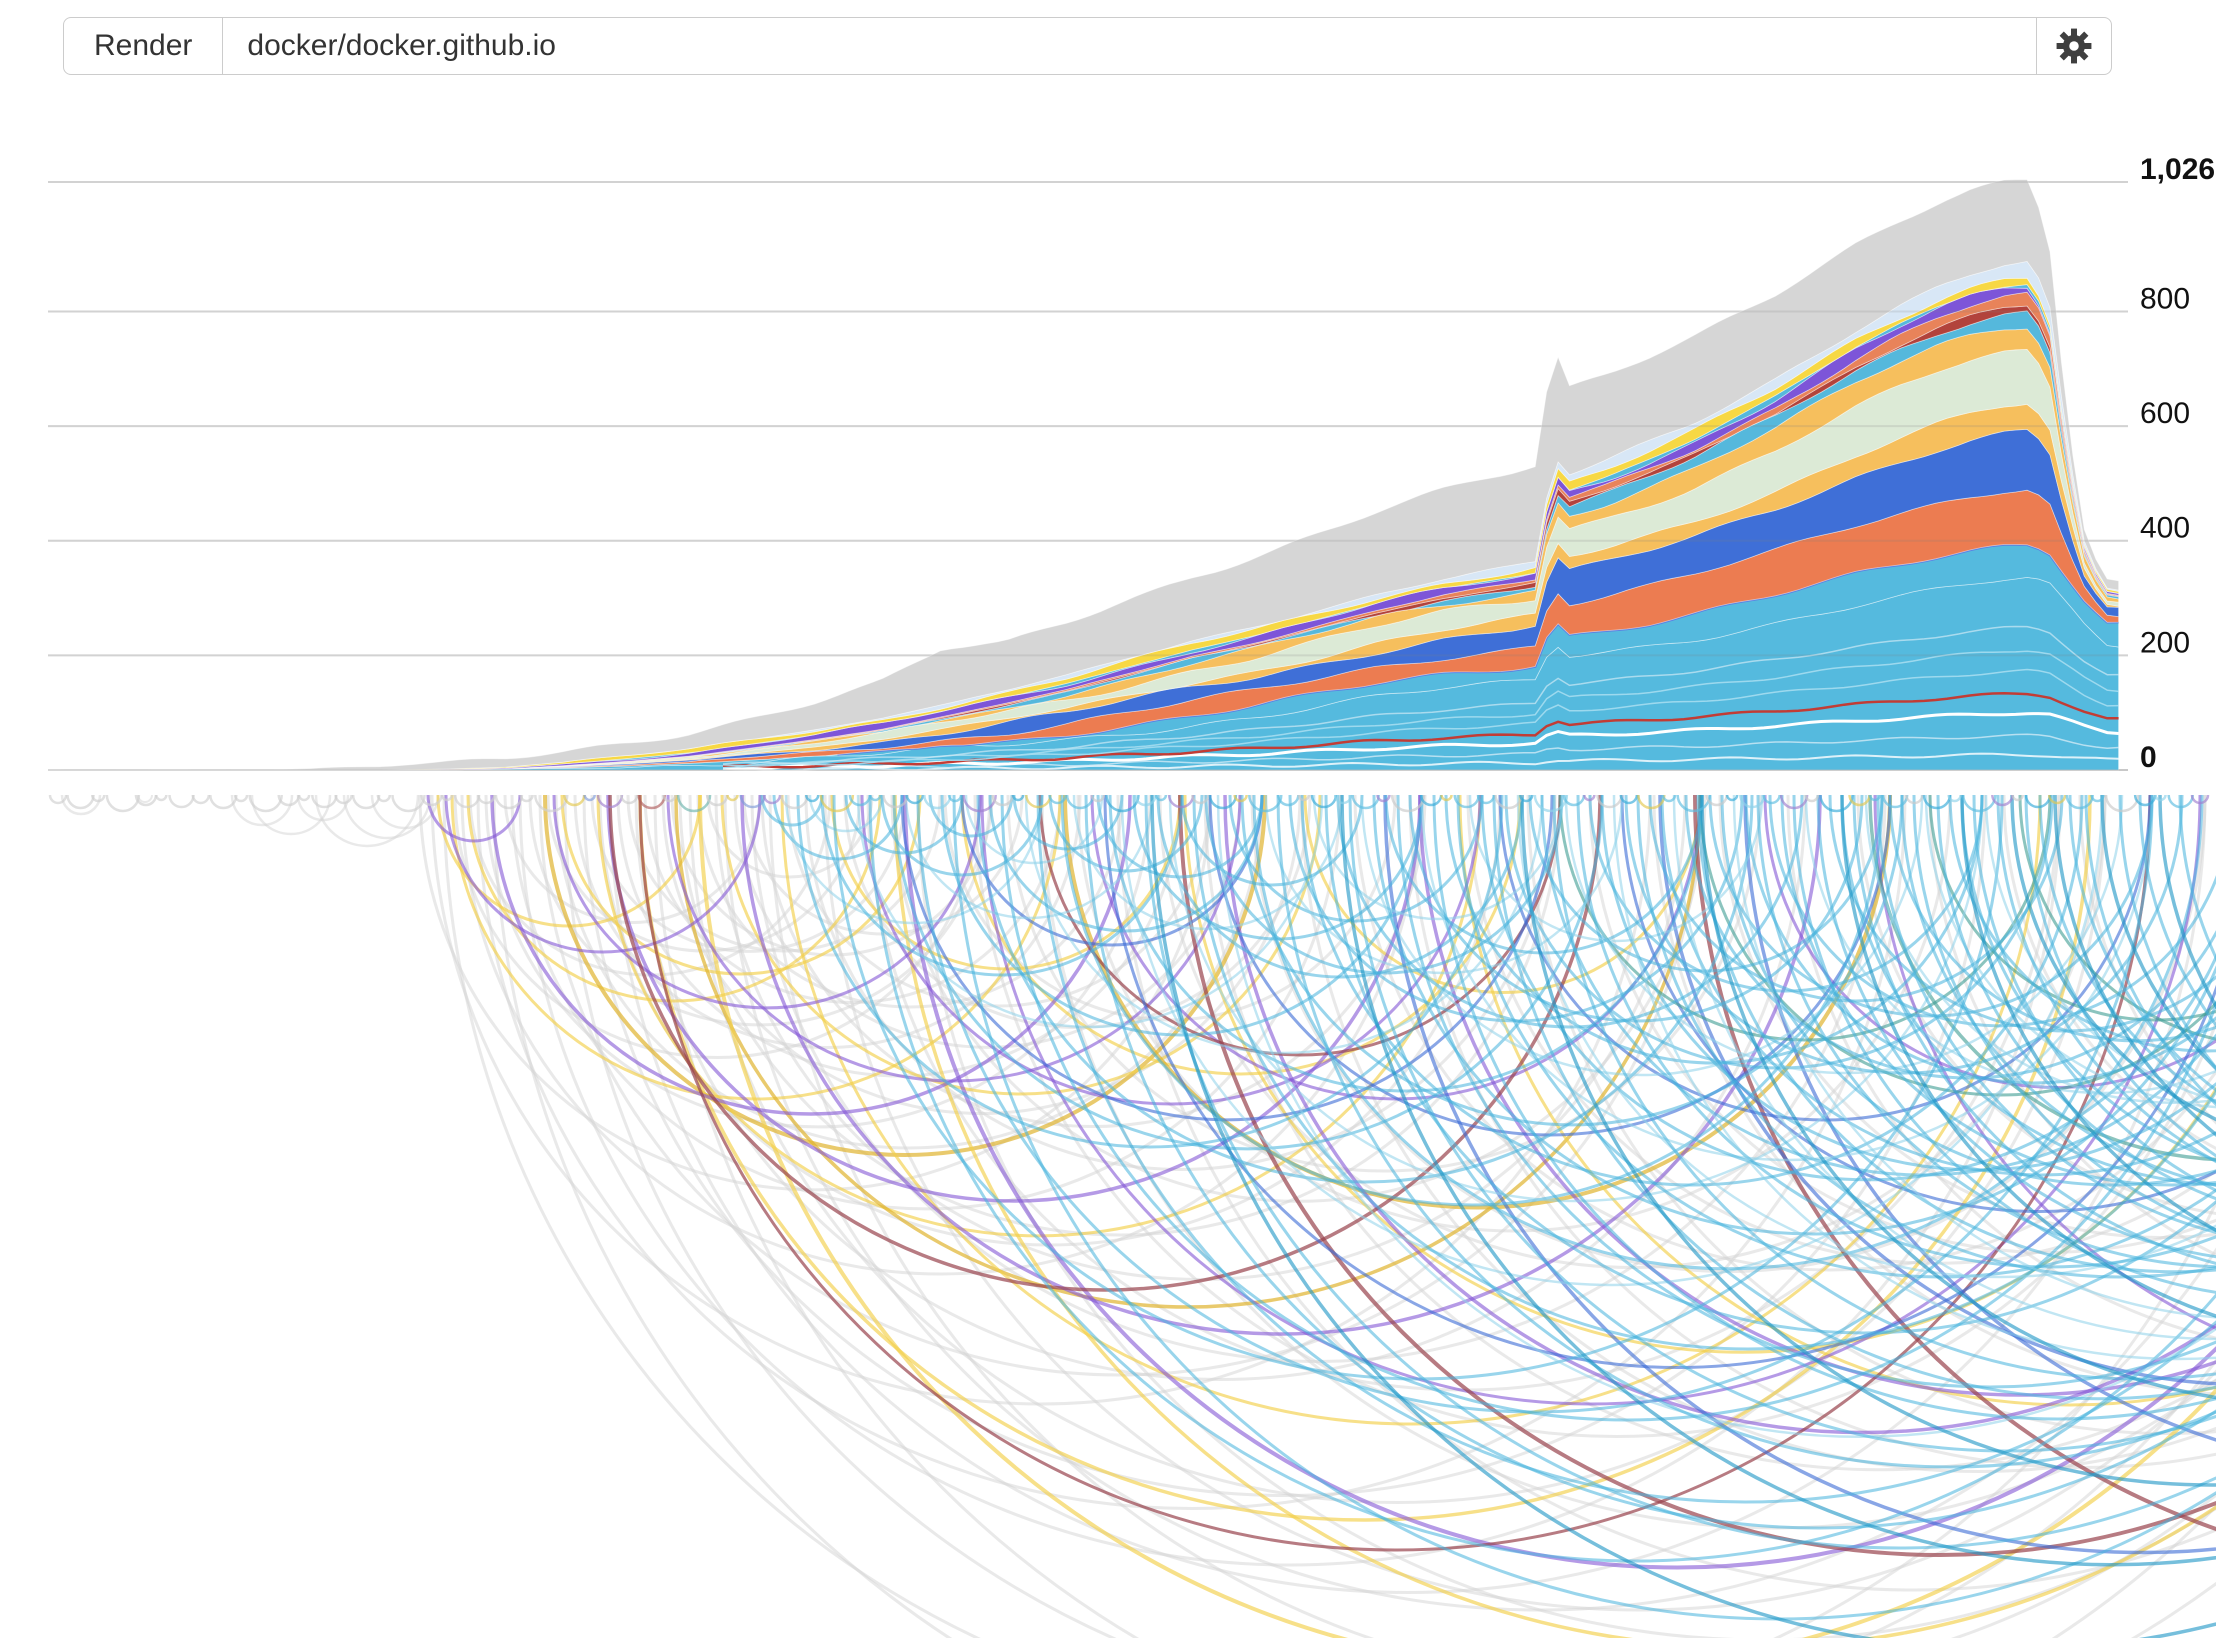 The image size is (2216, 1638). I want to click on render-button: Render, so click(143, 46).